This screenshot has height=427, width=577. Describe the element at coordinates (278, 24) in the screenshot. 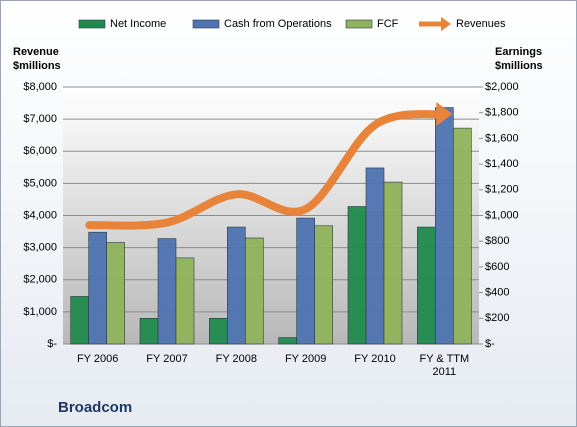

I see `legend-label: Cash from Operations` at that location.